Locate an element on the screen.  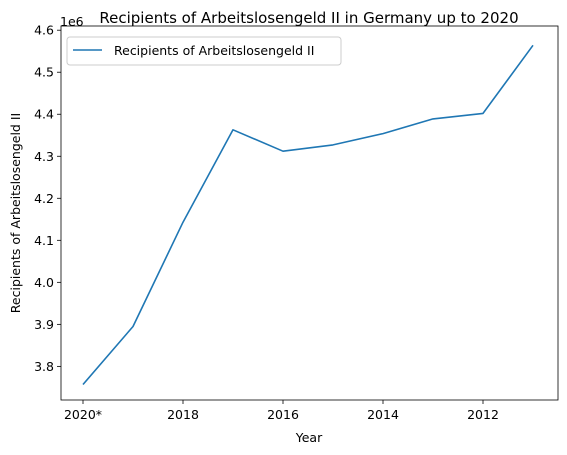
x-tick-label: 2020* is located at coordinates (83, 414).